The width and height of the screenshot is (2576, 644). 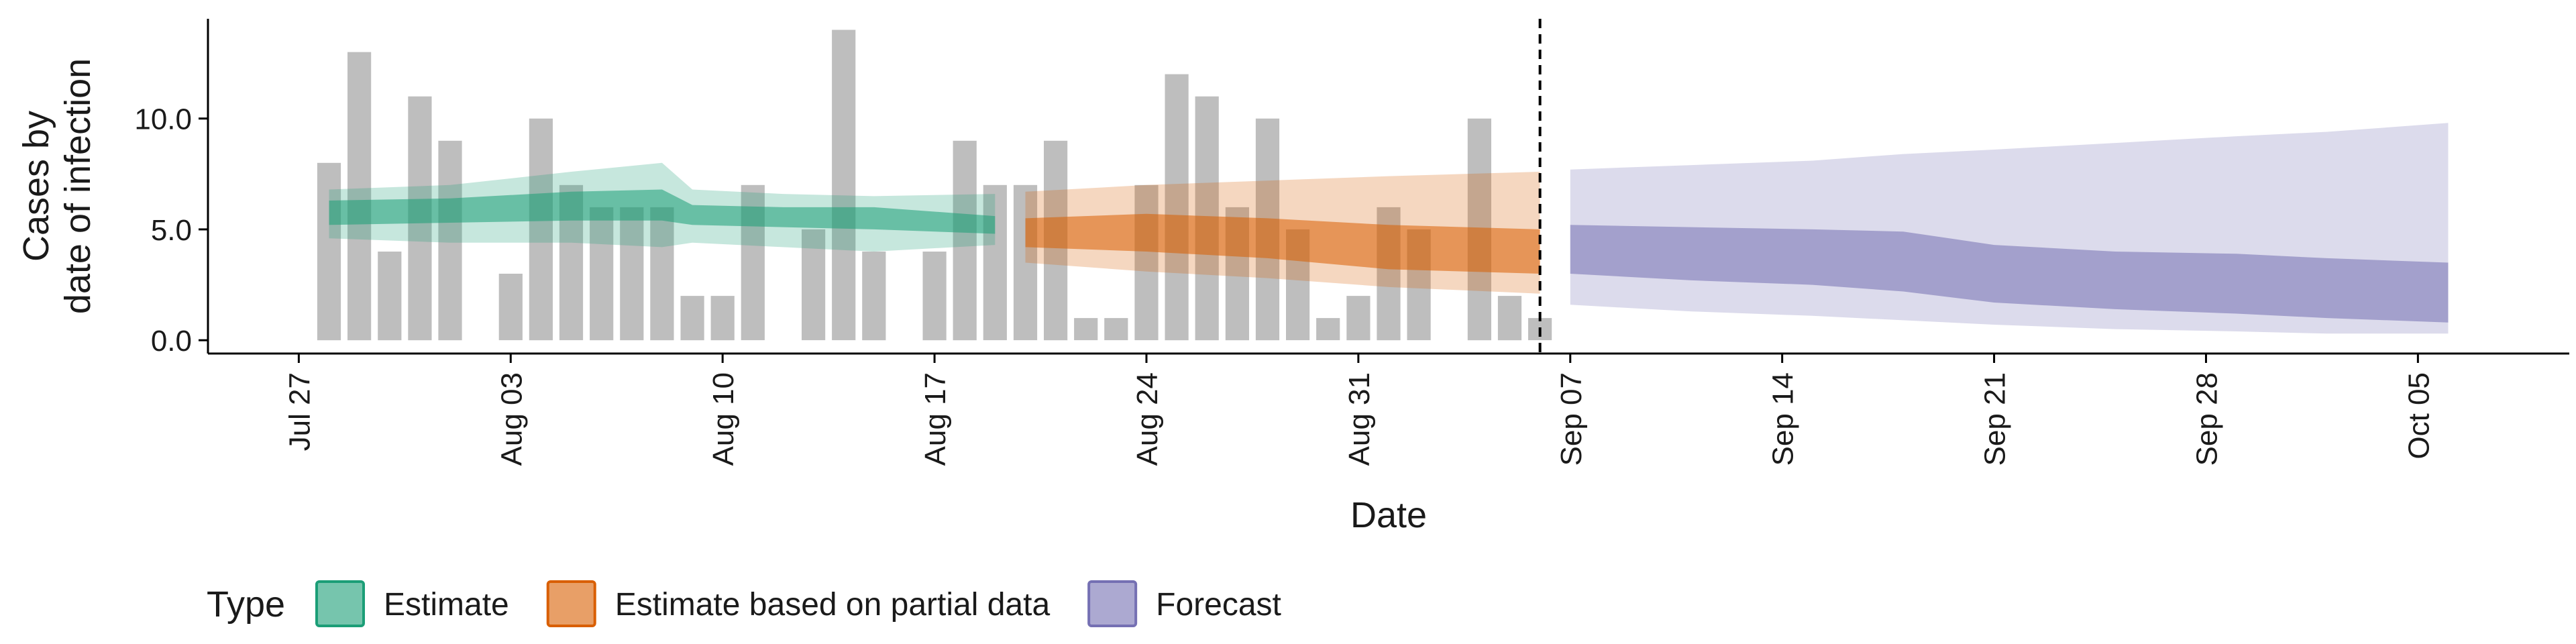 I want to click on legend-label: Estimate based on partial data, so click(x=833, y=605).